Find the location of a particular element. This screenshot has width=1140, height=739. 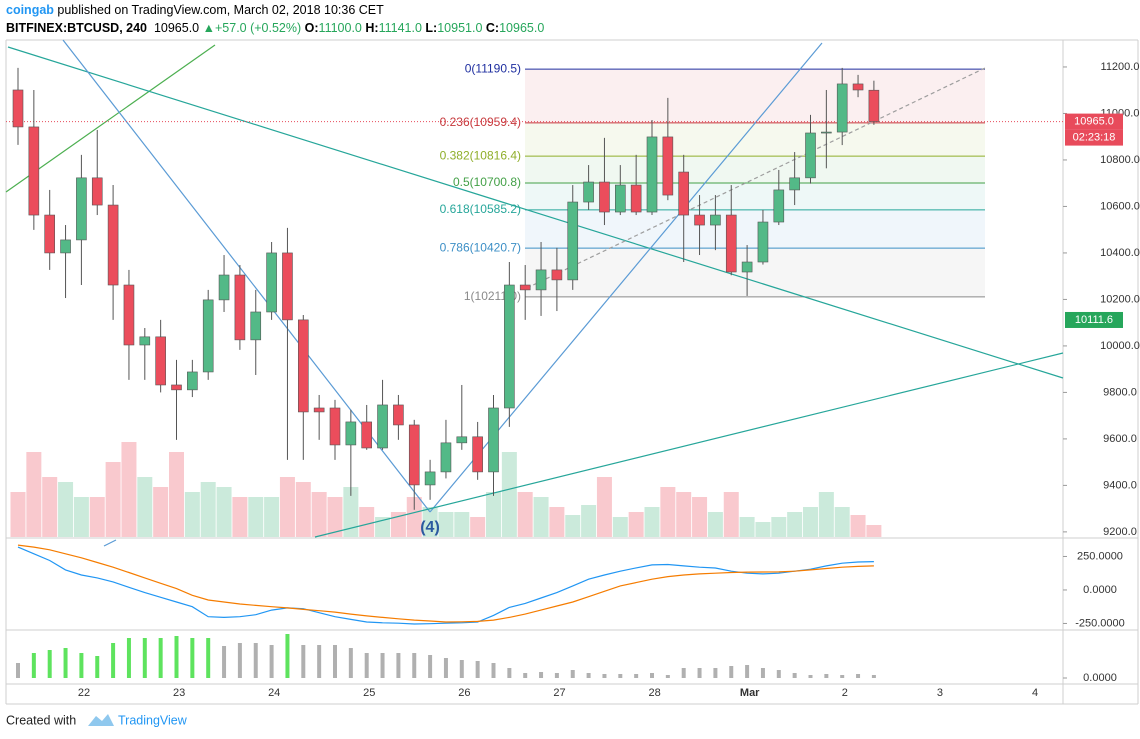

footer-brand: TradingView is located at coordinates (153, 720).